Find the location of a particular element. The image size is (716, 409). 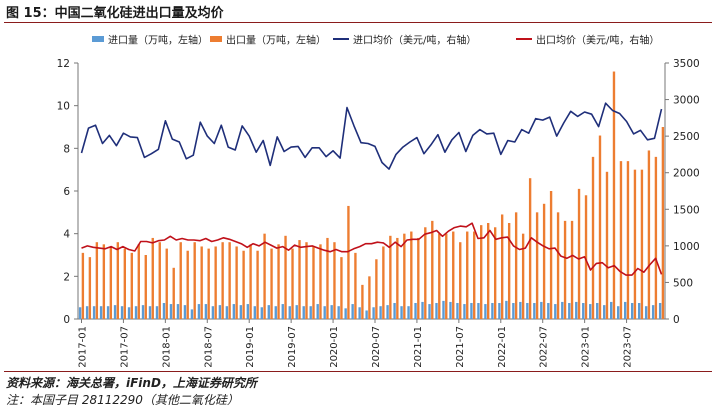

legend-label-export-price: 出口均价（美元/吨，右轴） is located at coordinates (597, 40).